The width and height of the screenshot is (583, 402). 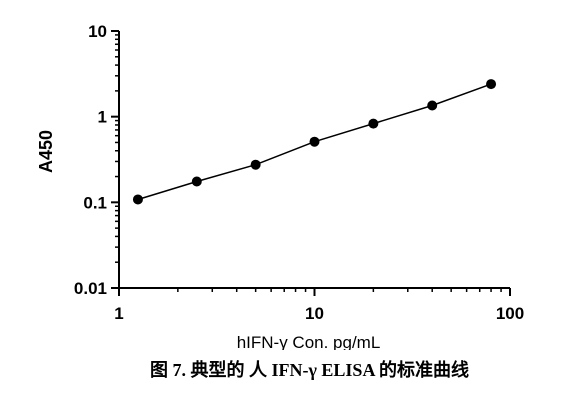 What do you see at coordinates (97, 31) in the screenshot?
I see `y-tick-label: 10` at bounding box center [97, 31].